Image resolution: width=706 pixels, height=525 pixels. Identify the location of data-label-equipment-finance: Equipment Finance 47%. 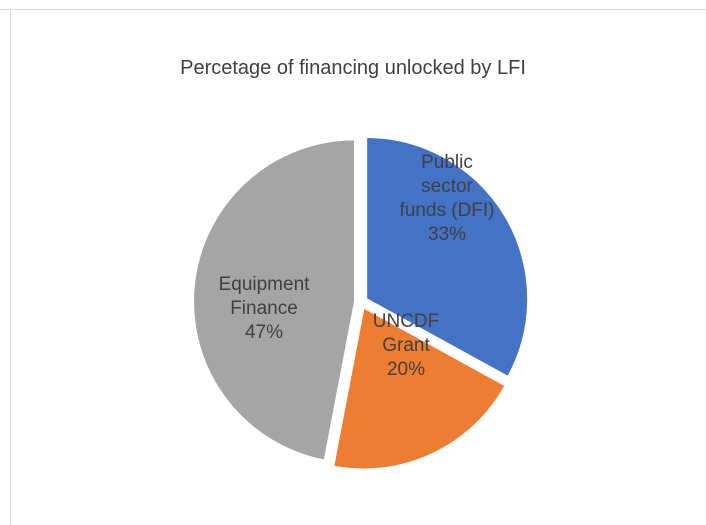
(265, 308).